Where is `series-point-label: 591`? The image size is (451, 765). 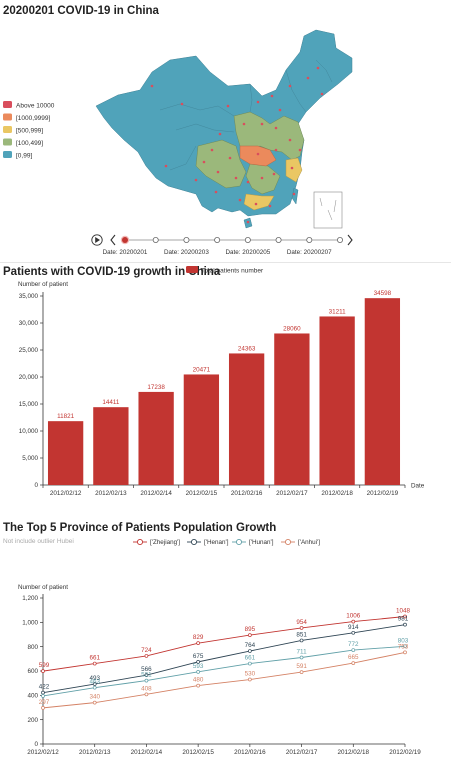 series-point-label: 591 is located at coordinates (301, 666).